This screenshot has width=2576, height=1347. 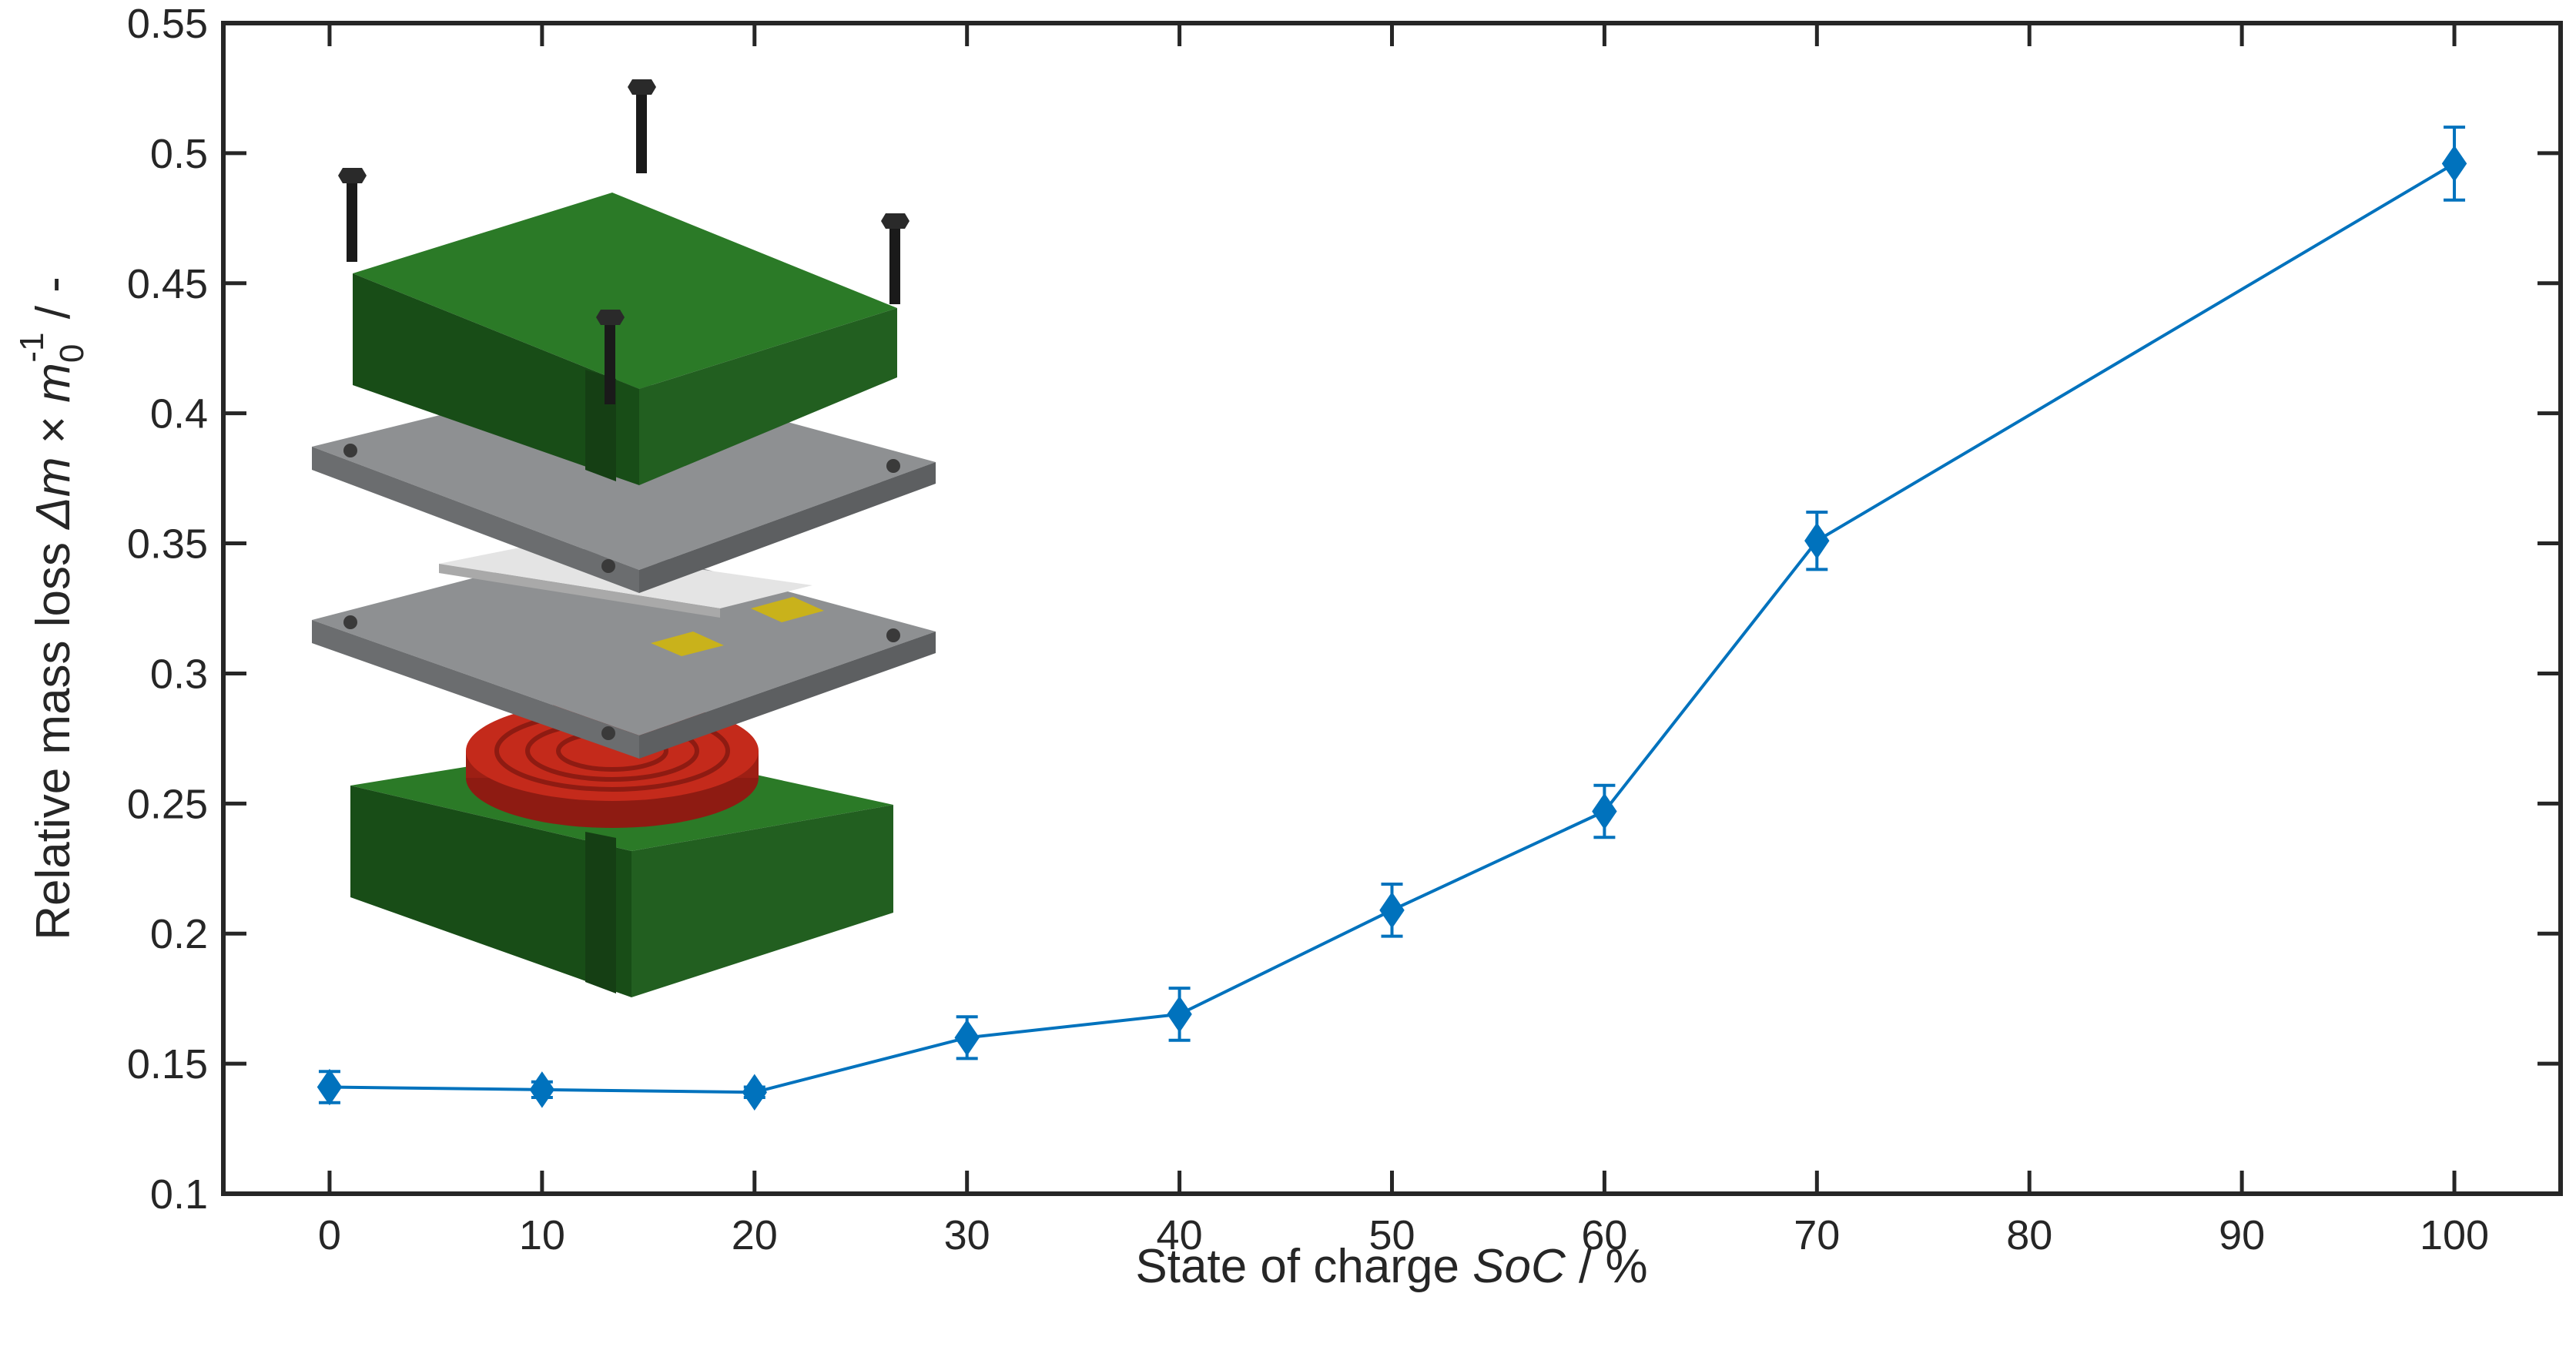 What do you see at coordinates (542, 1235) in the screenshot?
I see `x-tick-label: 10` at bounding box center [542, 1235].